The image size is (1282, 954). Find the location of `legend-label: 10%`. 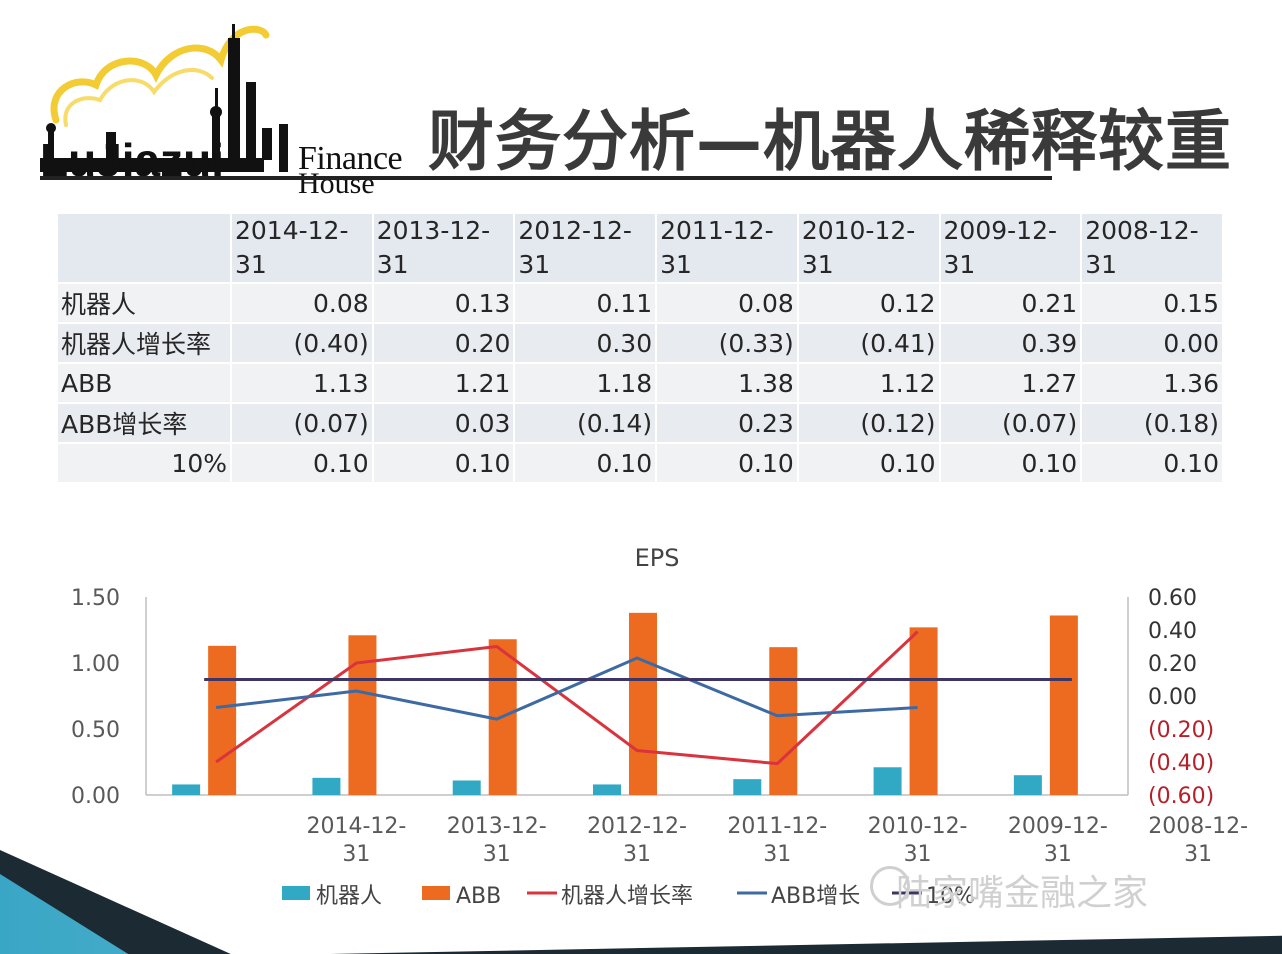

legend-label: 10% is located at coordinates (950, 896).